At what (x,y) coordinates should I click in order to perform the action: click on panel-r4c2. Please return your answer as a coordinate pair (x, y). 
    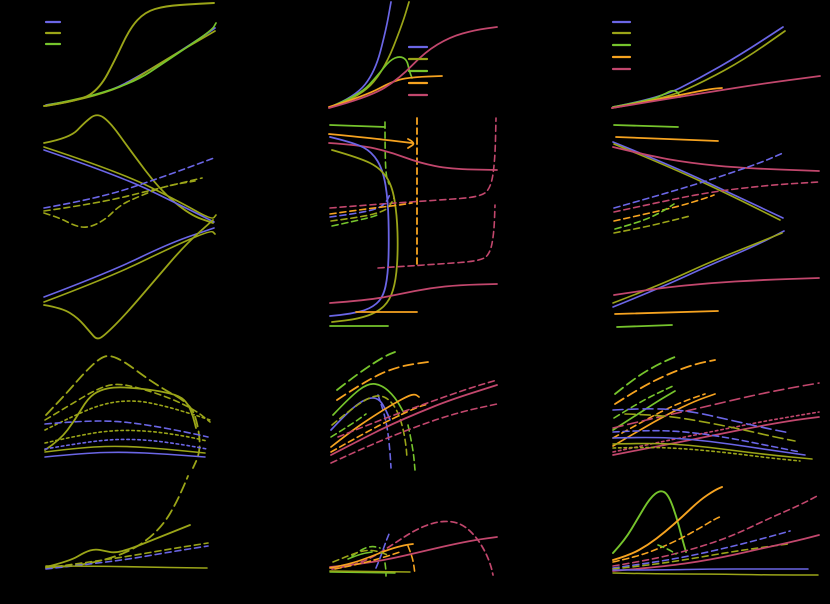
    Looking at the image, I should click on (413, 548).